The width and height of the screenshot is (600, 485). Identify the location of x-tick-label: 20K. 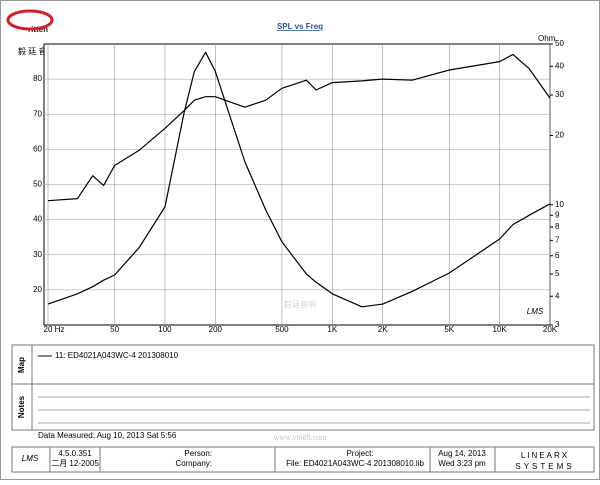
(550, 329).